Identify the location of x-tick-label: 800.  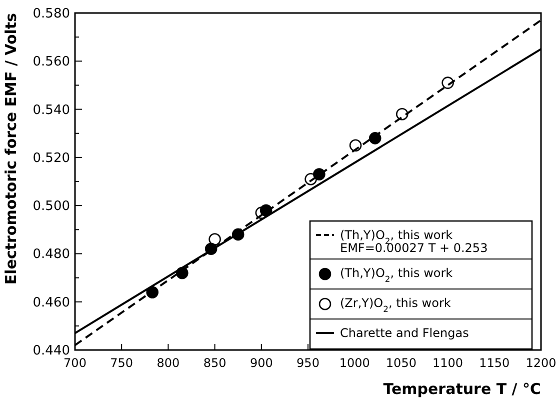
(168, 363).